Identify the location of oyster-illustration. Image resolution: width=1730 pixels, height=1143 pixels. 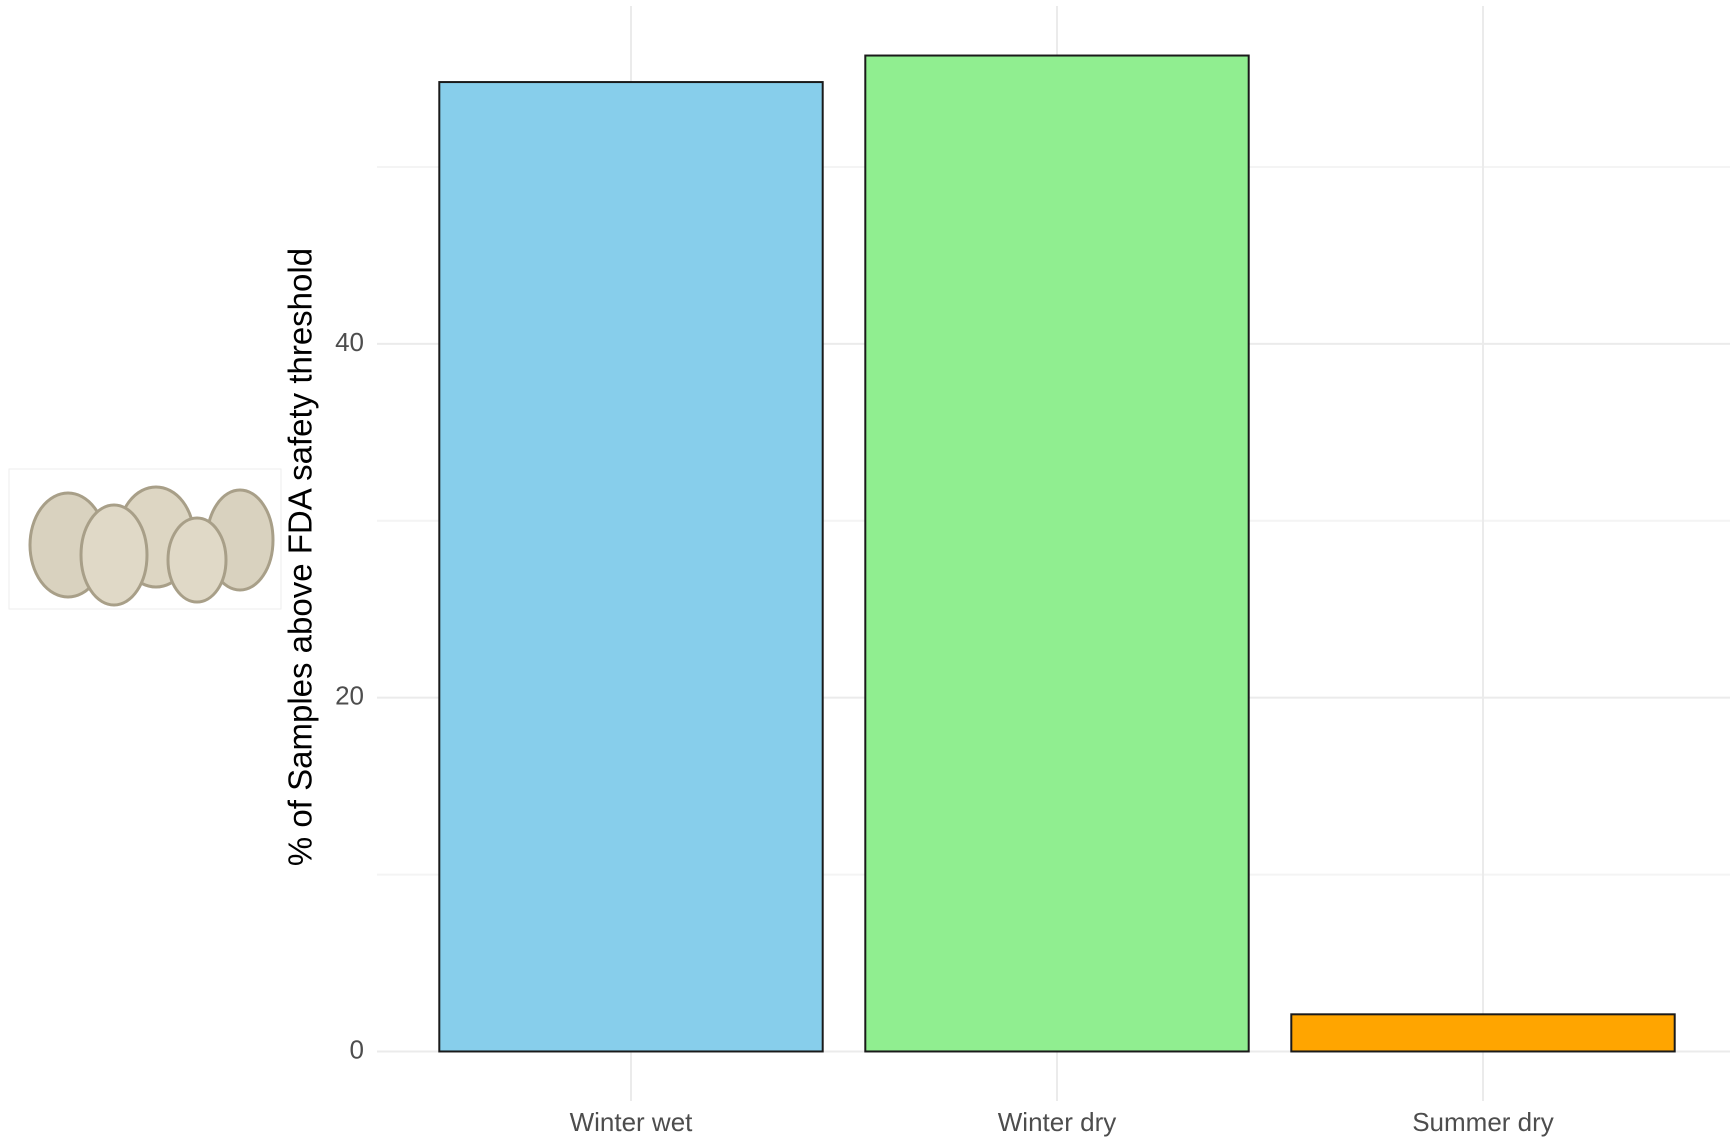
(145, 539).